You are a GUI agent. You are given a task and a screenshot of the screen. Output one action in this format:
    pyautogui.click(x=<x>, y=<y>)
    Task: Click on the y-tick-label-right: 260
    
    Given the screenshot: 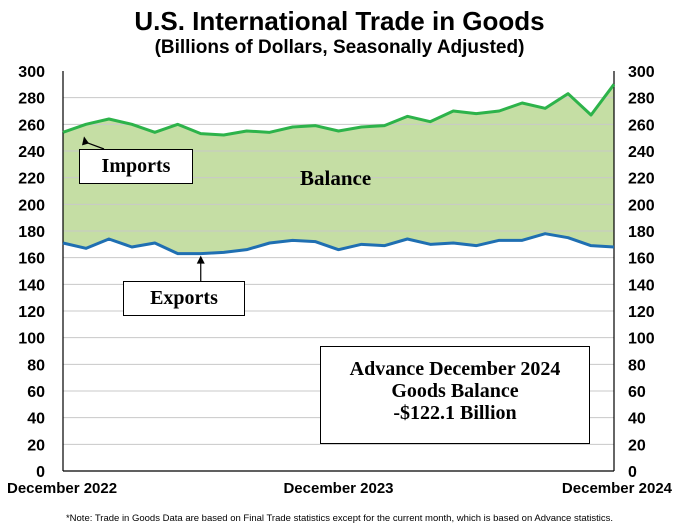 What is the action you would take?
    pyautogui.click(x=641, y=125)
    